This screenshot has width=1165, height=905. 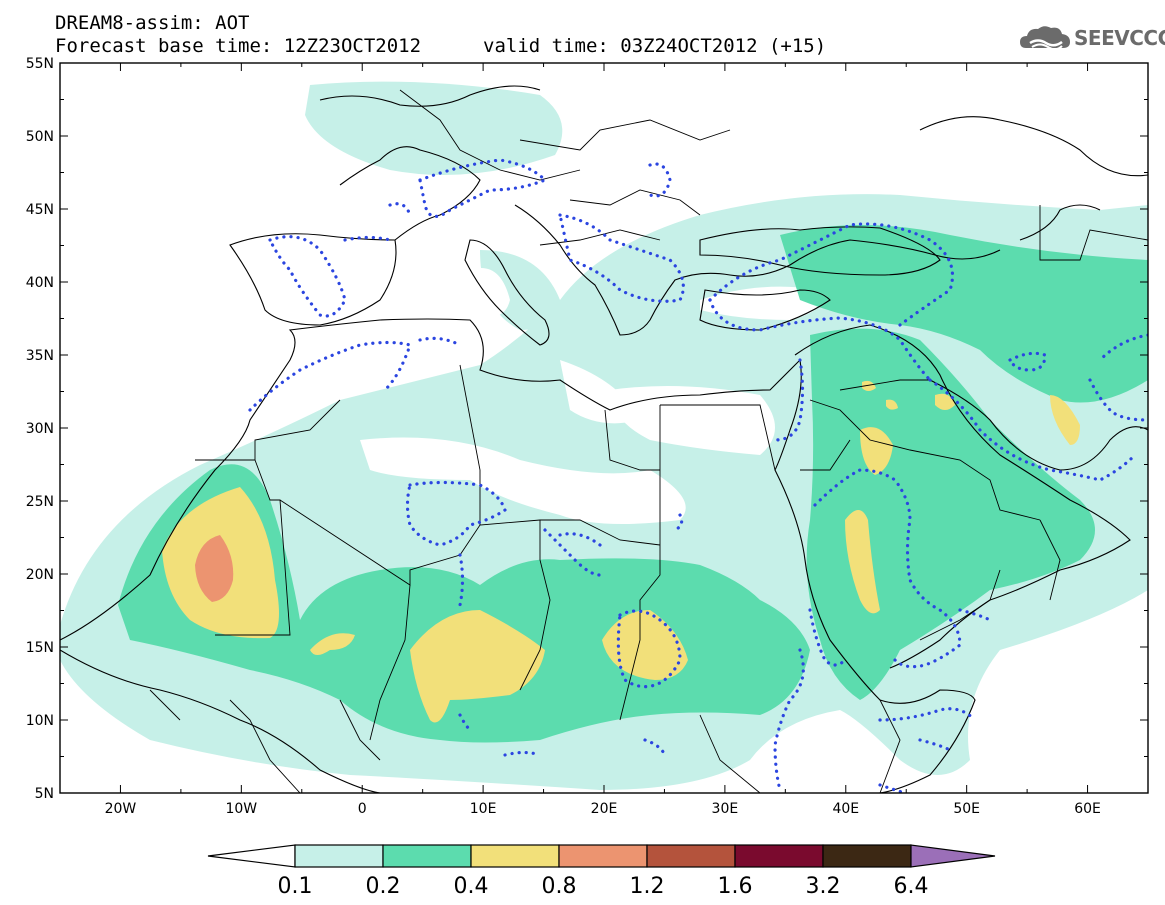 I want to click on logo-text: SEEVCCC, so click(x=1119, y=38).